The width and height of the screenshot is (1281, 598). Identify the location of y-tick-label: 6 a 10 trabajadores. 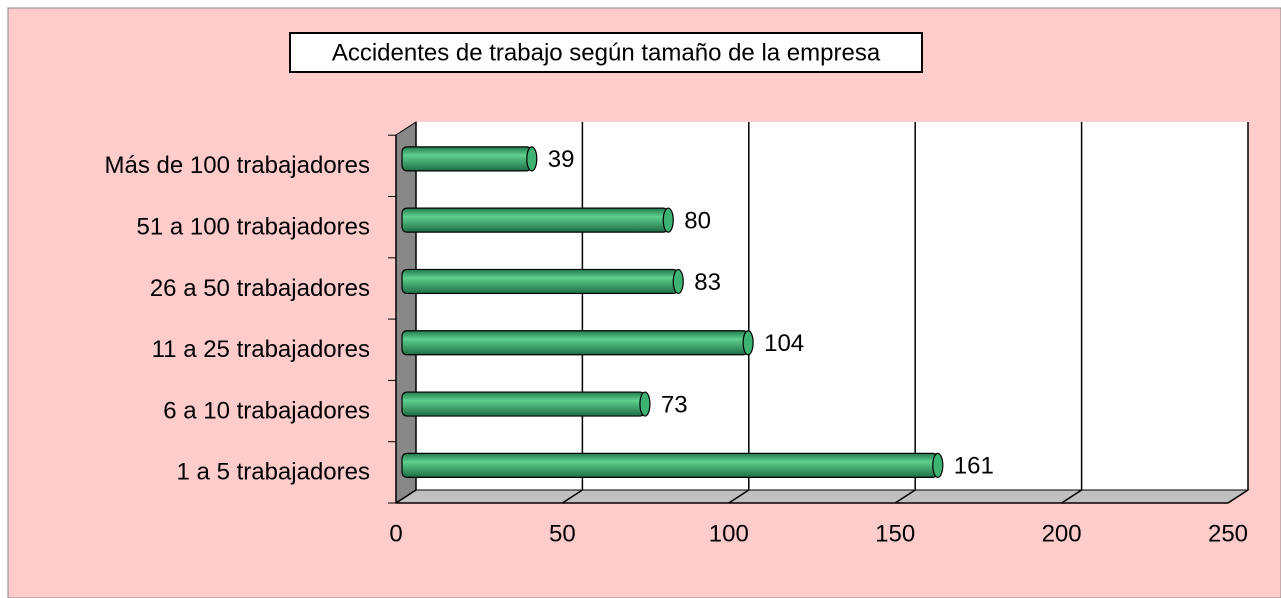
(266, 410).